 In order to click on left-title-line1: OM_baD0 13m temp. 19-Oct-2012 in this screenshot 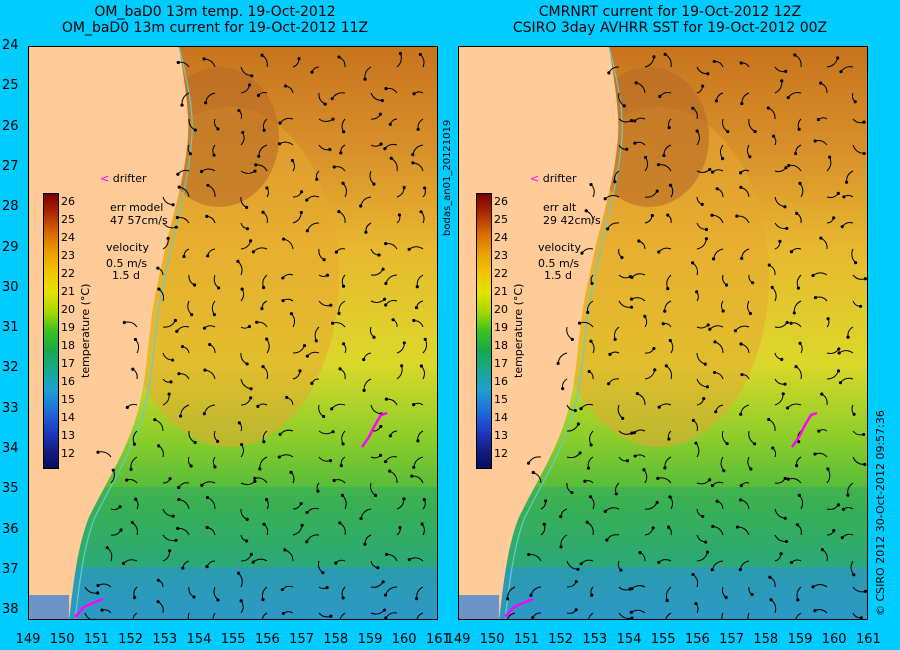, I will do `click(215, 12)`.